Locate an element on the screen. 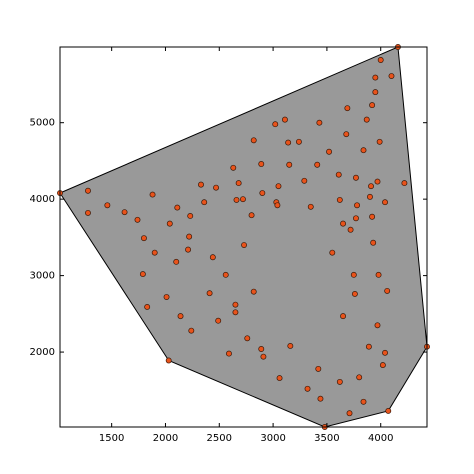  x-tick-label: 1500 is located at coordinates (111, 438).